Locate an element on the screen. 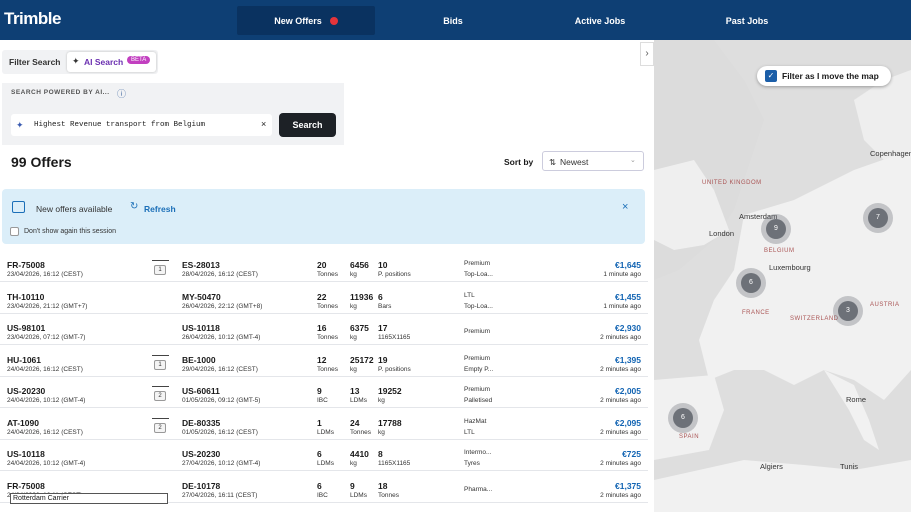 This screenshot has width=911, height=512. map-checkbox: ✓ is located at coordinates (771, 76).